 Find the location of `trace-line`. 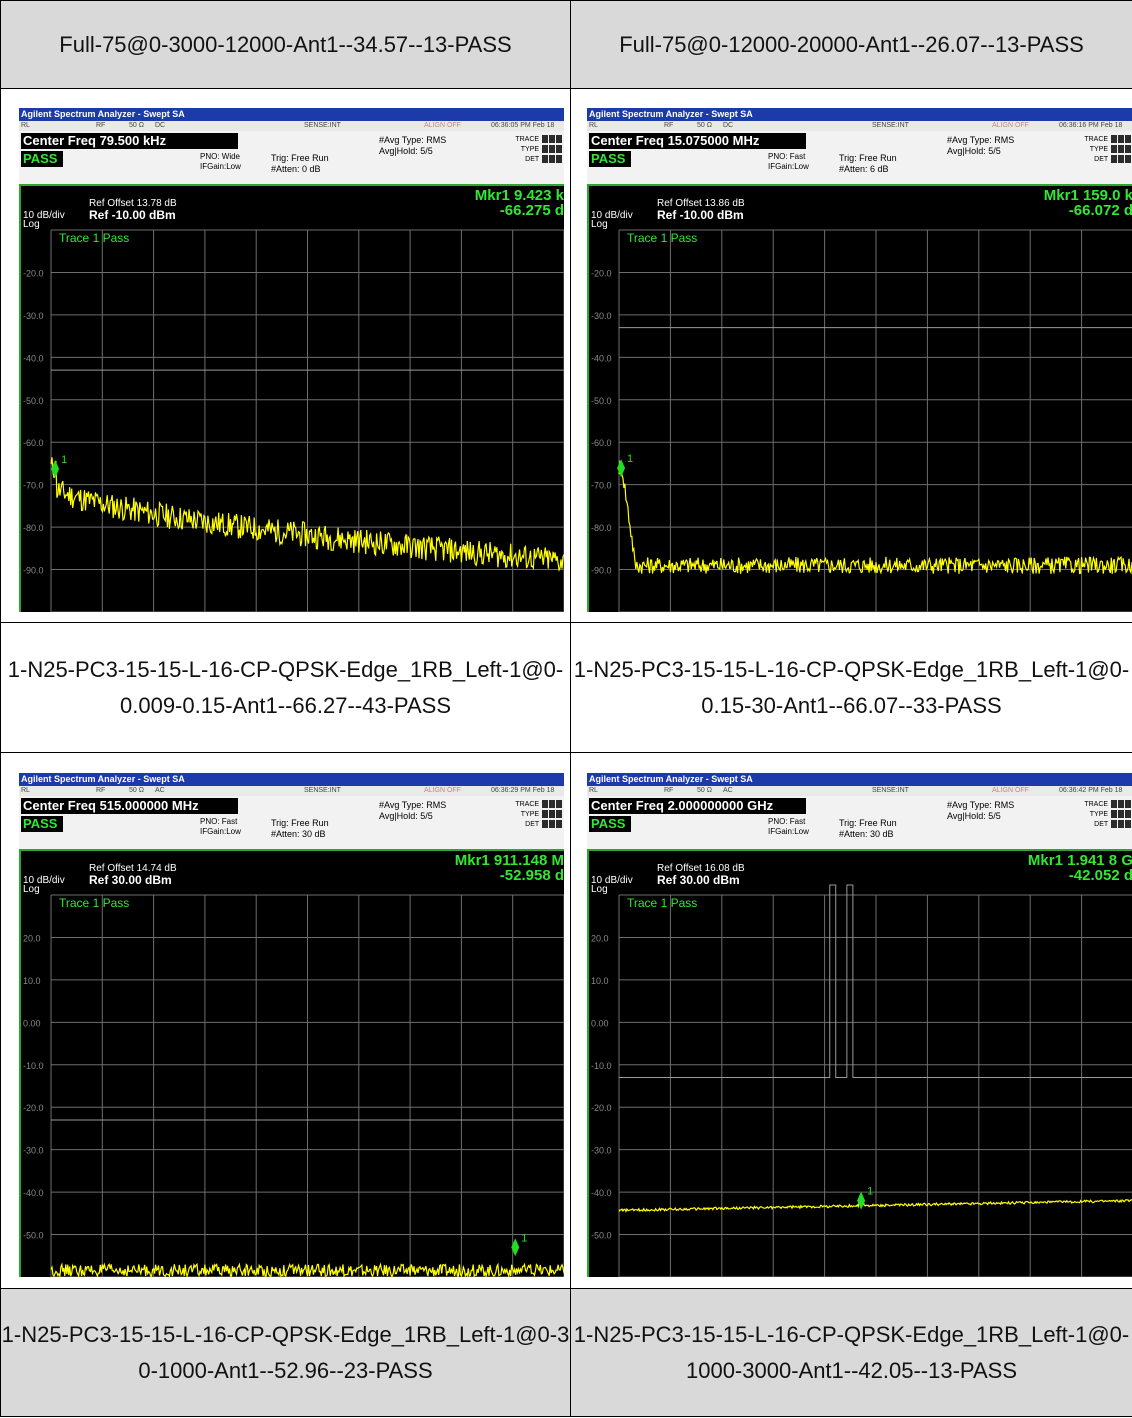

trace-line is located at coordinates (307, 514).